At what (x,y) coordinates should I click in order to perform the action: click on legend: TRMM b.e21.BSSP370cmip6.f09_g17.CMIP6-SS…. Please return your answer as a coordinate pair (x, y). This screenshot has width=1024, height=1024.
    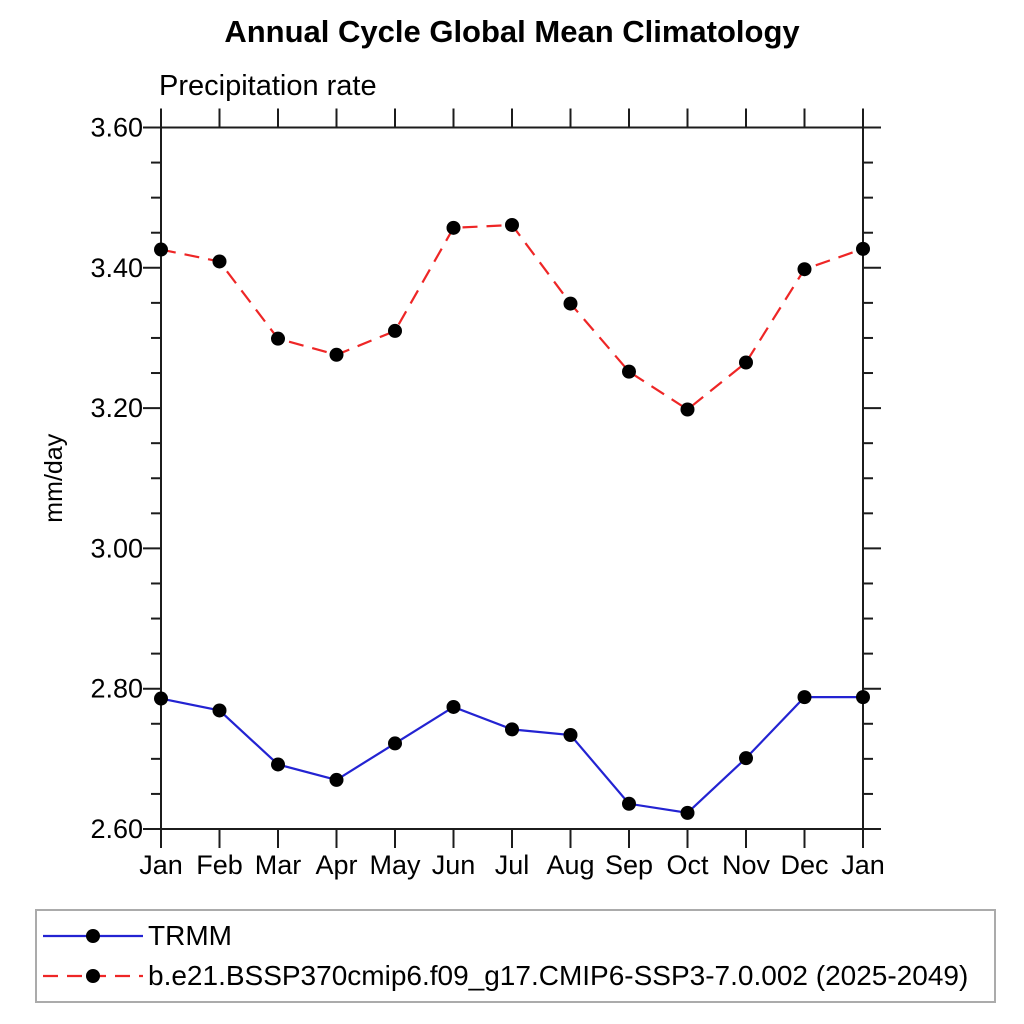
    Looking at the image, I should click on (515, 956).